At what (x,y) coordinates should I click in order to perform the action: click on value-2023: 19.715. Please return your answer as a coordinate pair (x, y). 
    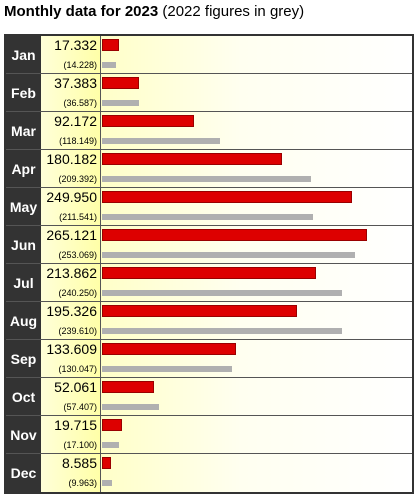
    Looking at the image, I should click on (75, 425).